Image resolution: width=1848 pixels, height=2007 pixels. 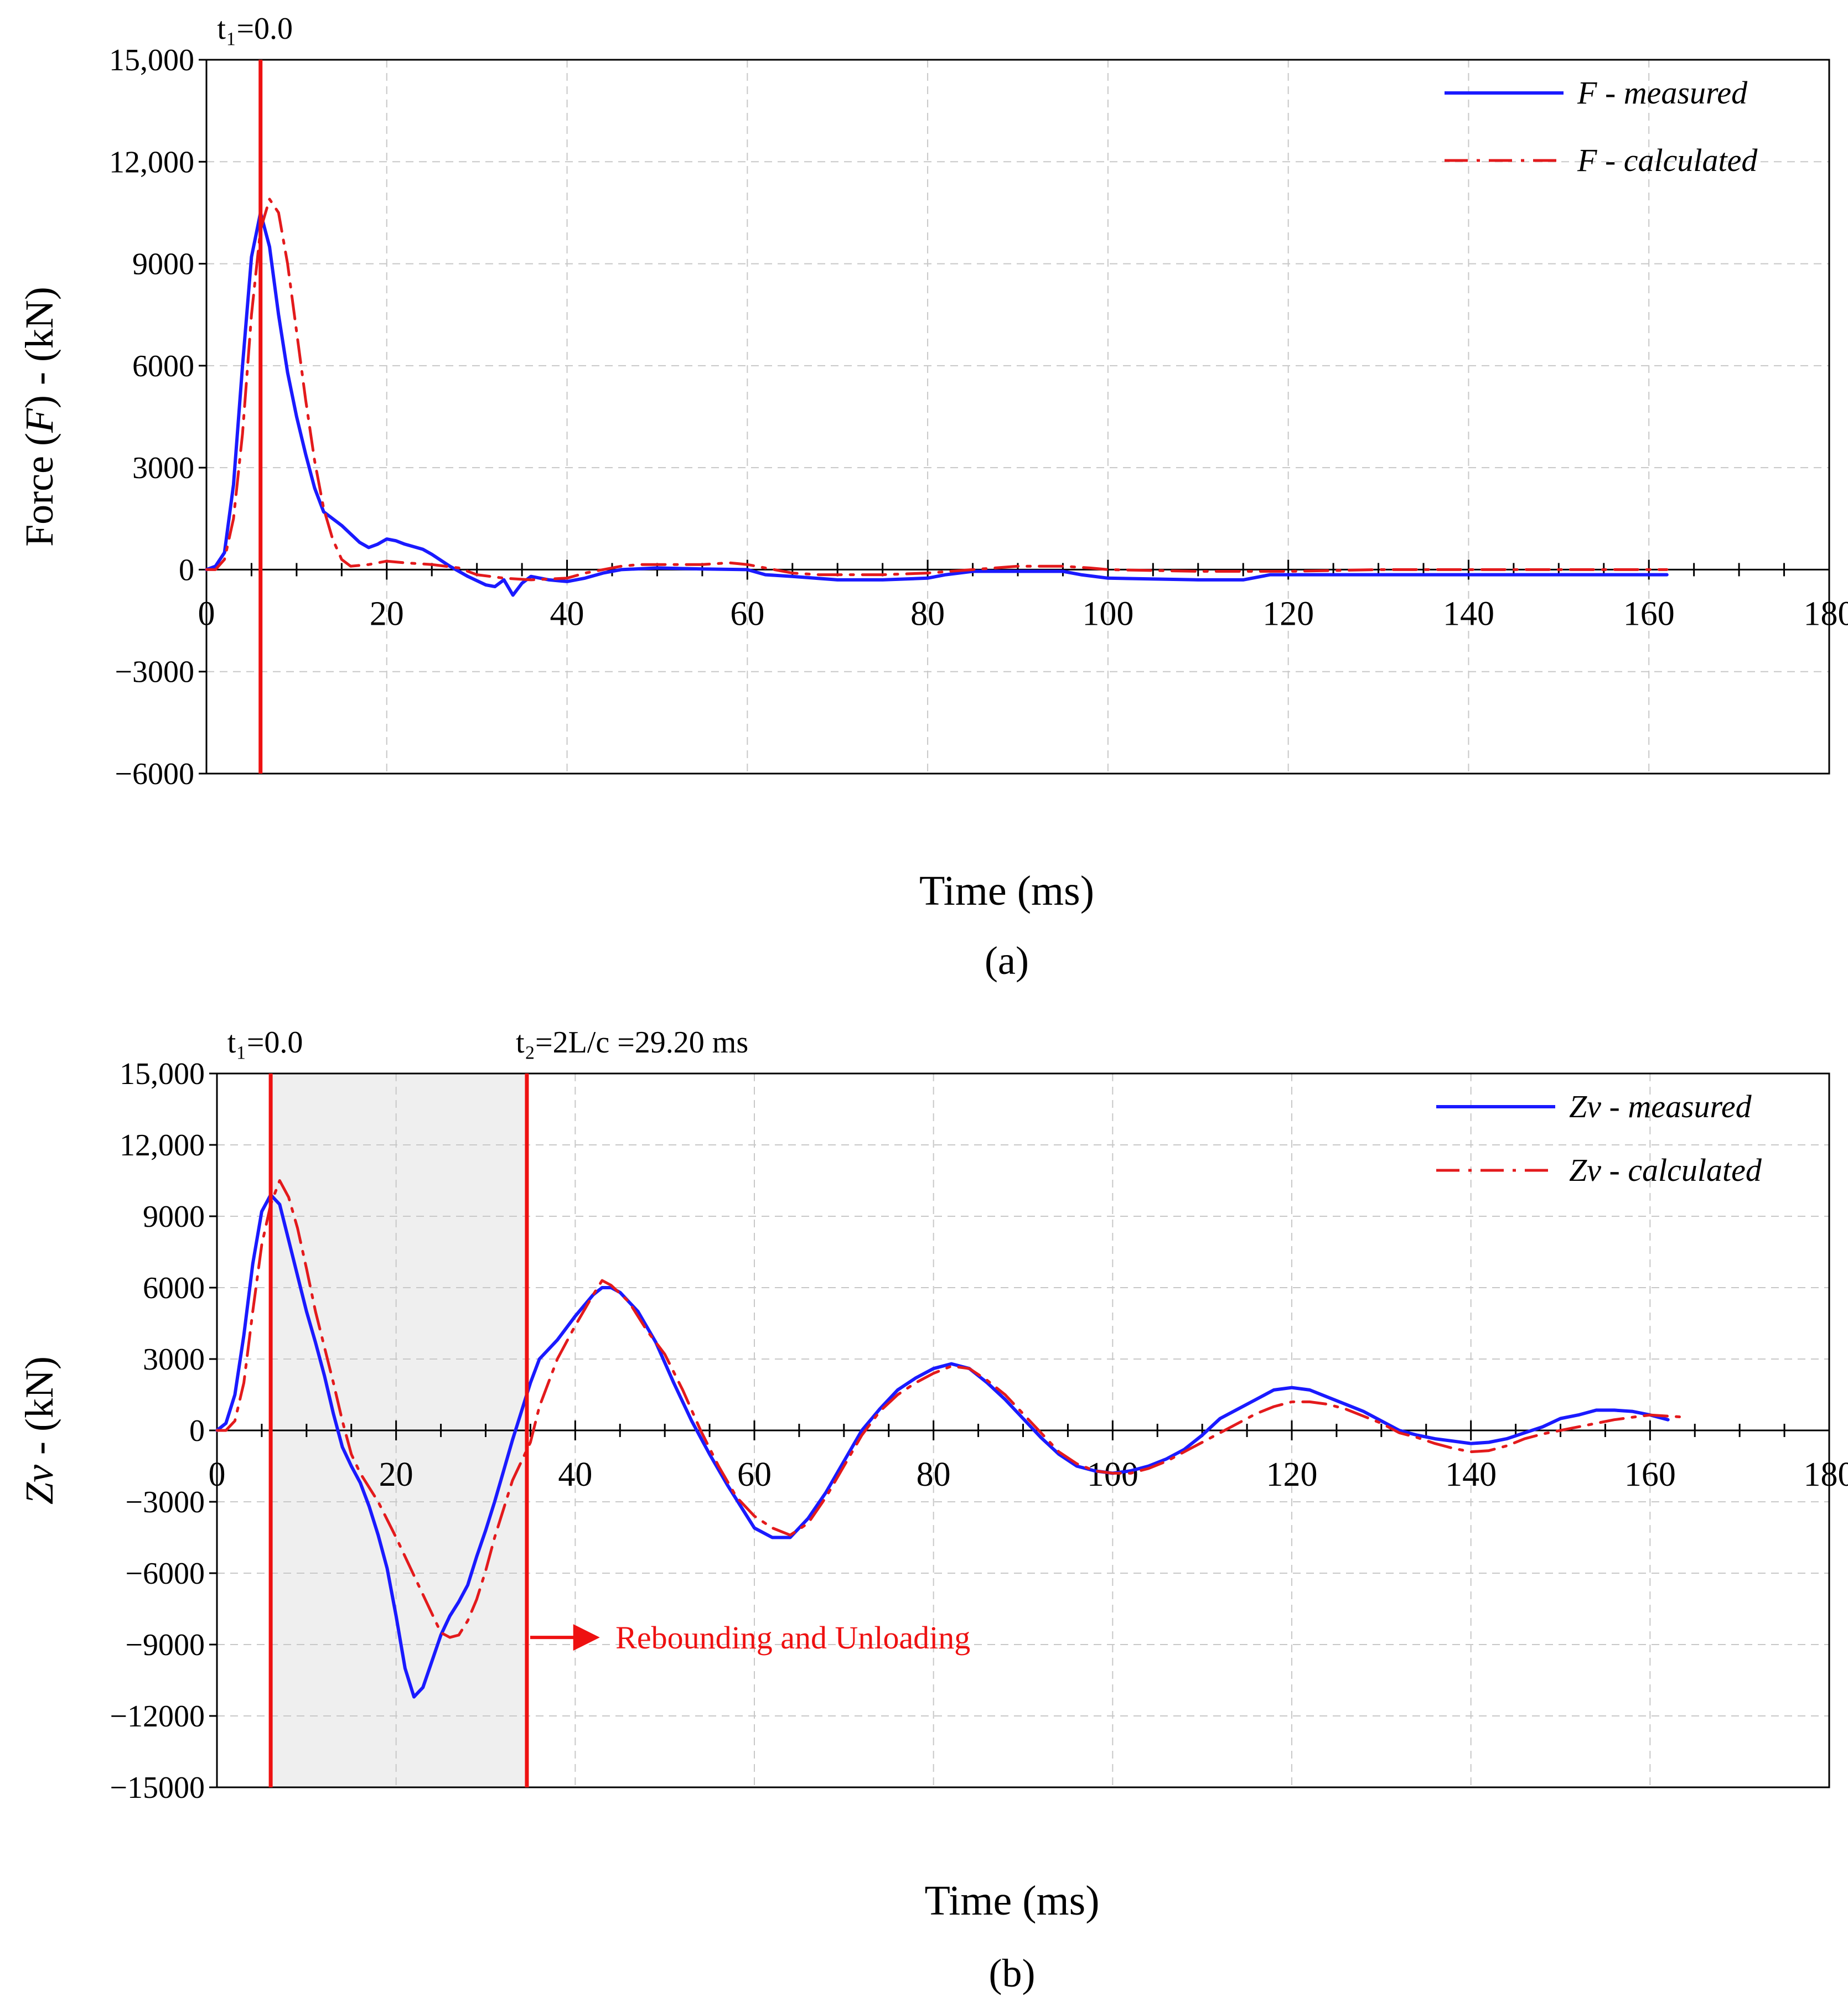 What do you see at coordinates (1662, 93) in the screenshot?
I see `legend-label: F - measured` at bounding box center [1662, 93].